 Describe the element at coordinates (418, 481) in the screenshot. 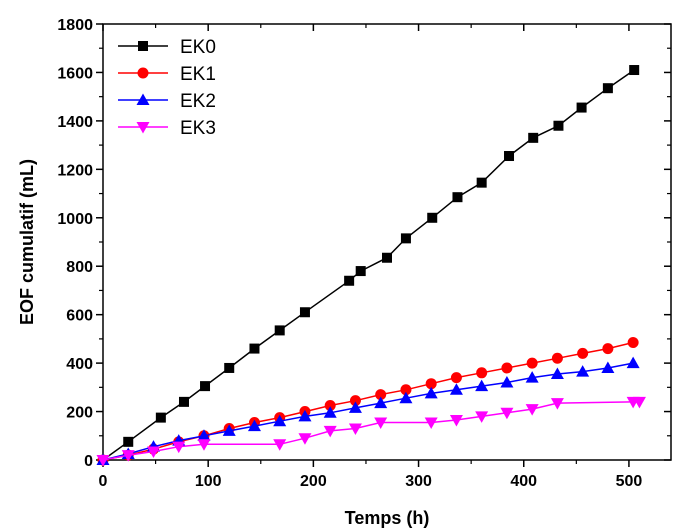

I see `x-tick-label: 300` at that location.